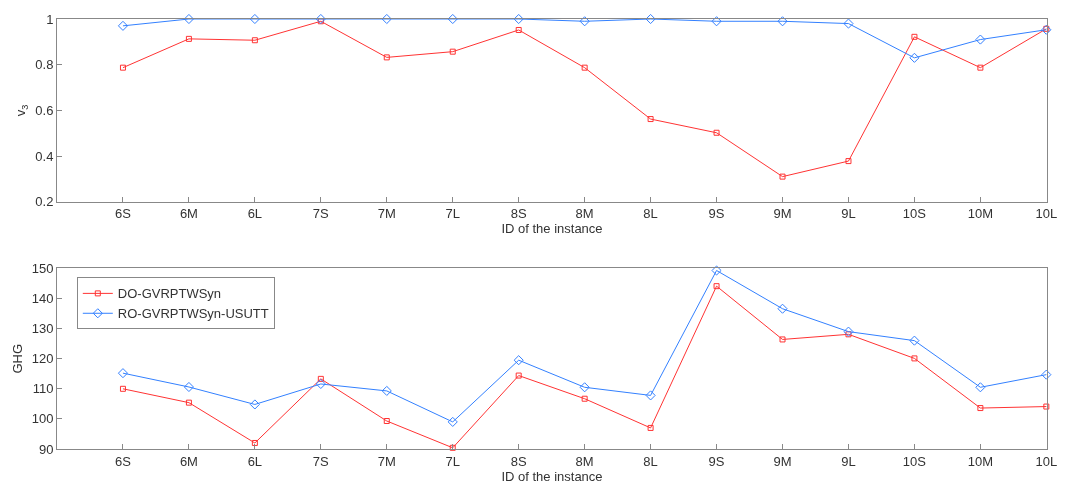 The image size is (1069, 492). Describe the element at coordinates (50, 19) in the screenshot. I see `y-tick-label: 1` at that location.